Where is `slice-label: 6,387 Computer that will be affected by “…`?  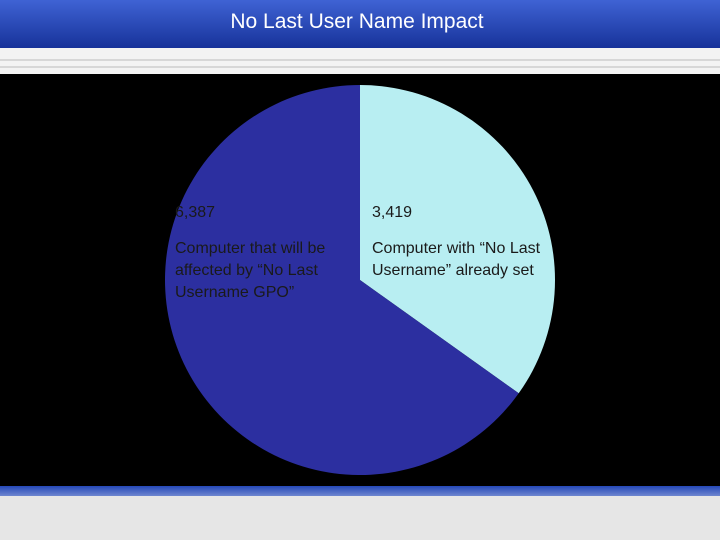
slice-label: 6,387 Computer that will be affected by “… is located at coordinates (265, 253).